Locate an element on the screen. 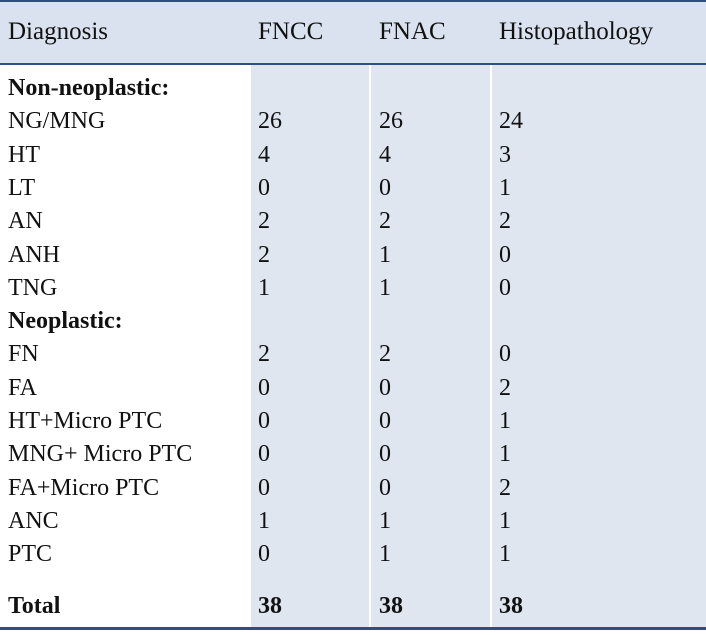  column-band-fncc is located at coordinates (310, 347).